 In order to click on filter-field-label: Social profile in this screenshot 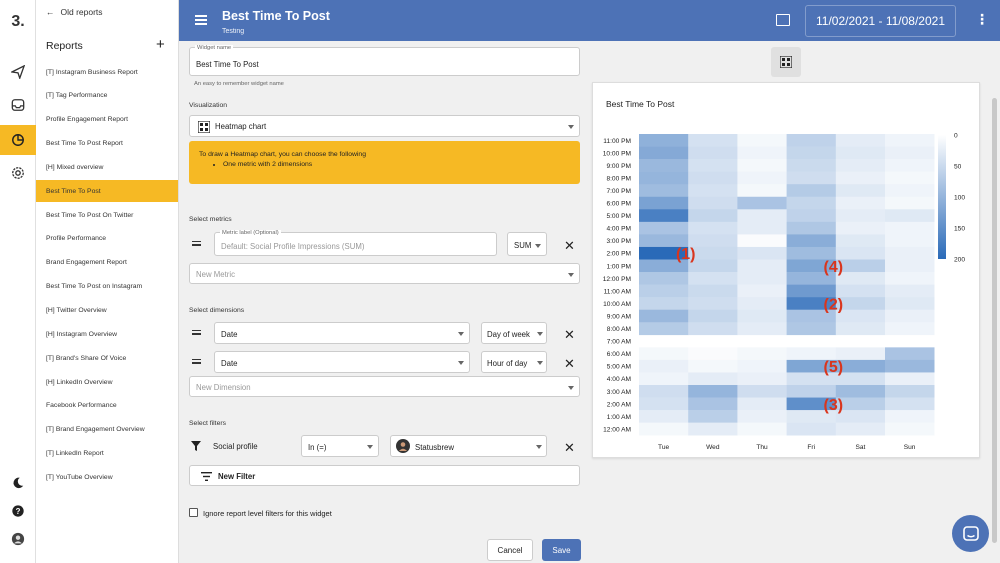, I will do `click(235, 446)`.